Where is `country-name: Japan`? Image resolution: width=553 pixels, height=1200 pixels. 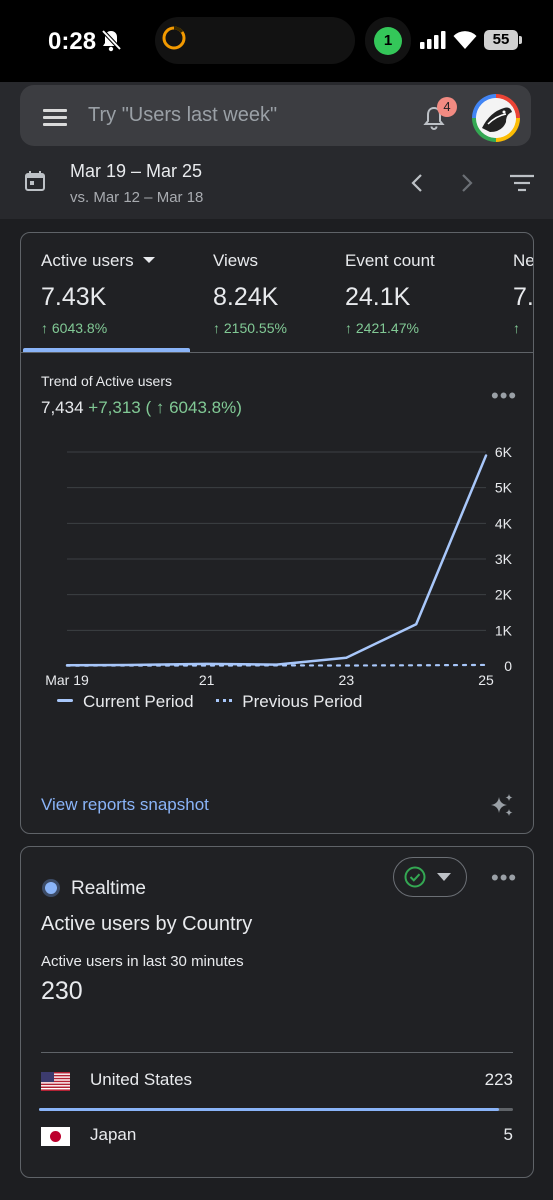
country-name: Japan is located at coordinates (113, 1134).